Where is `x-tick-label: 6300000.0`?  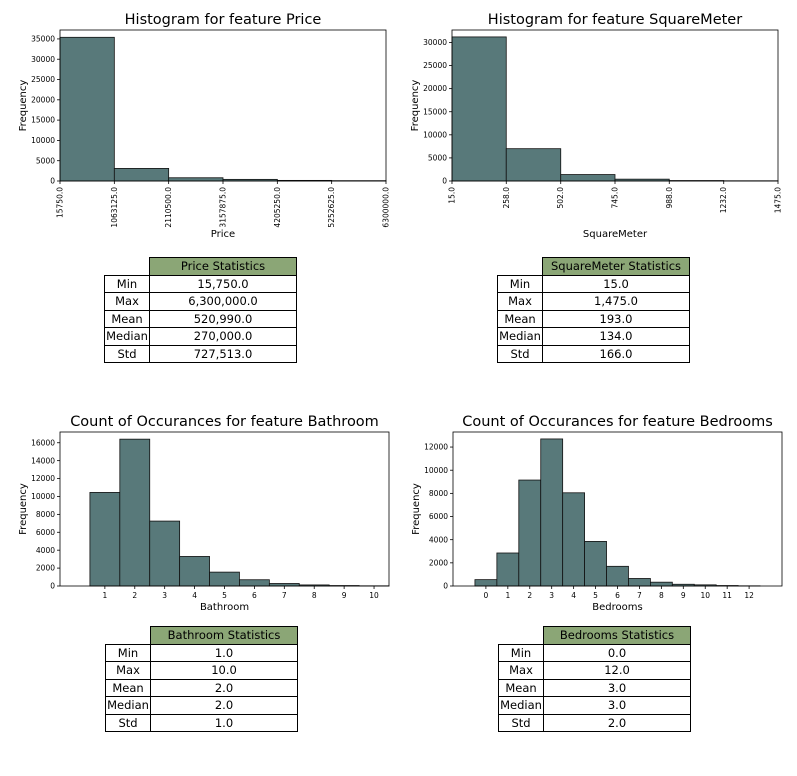
x-tick-label: 6300000.0 is located at coordinates (386, 207).